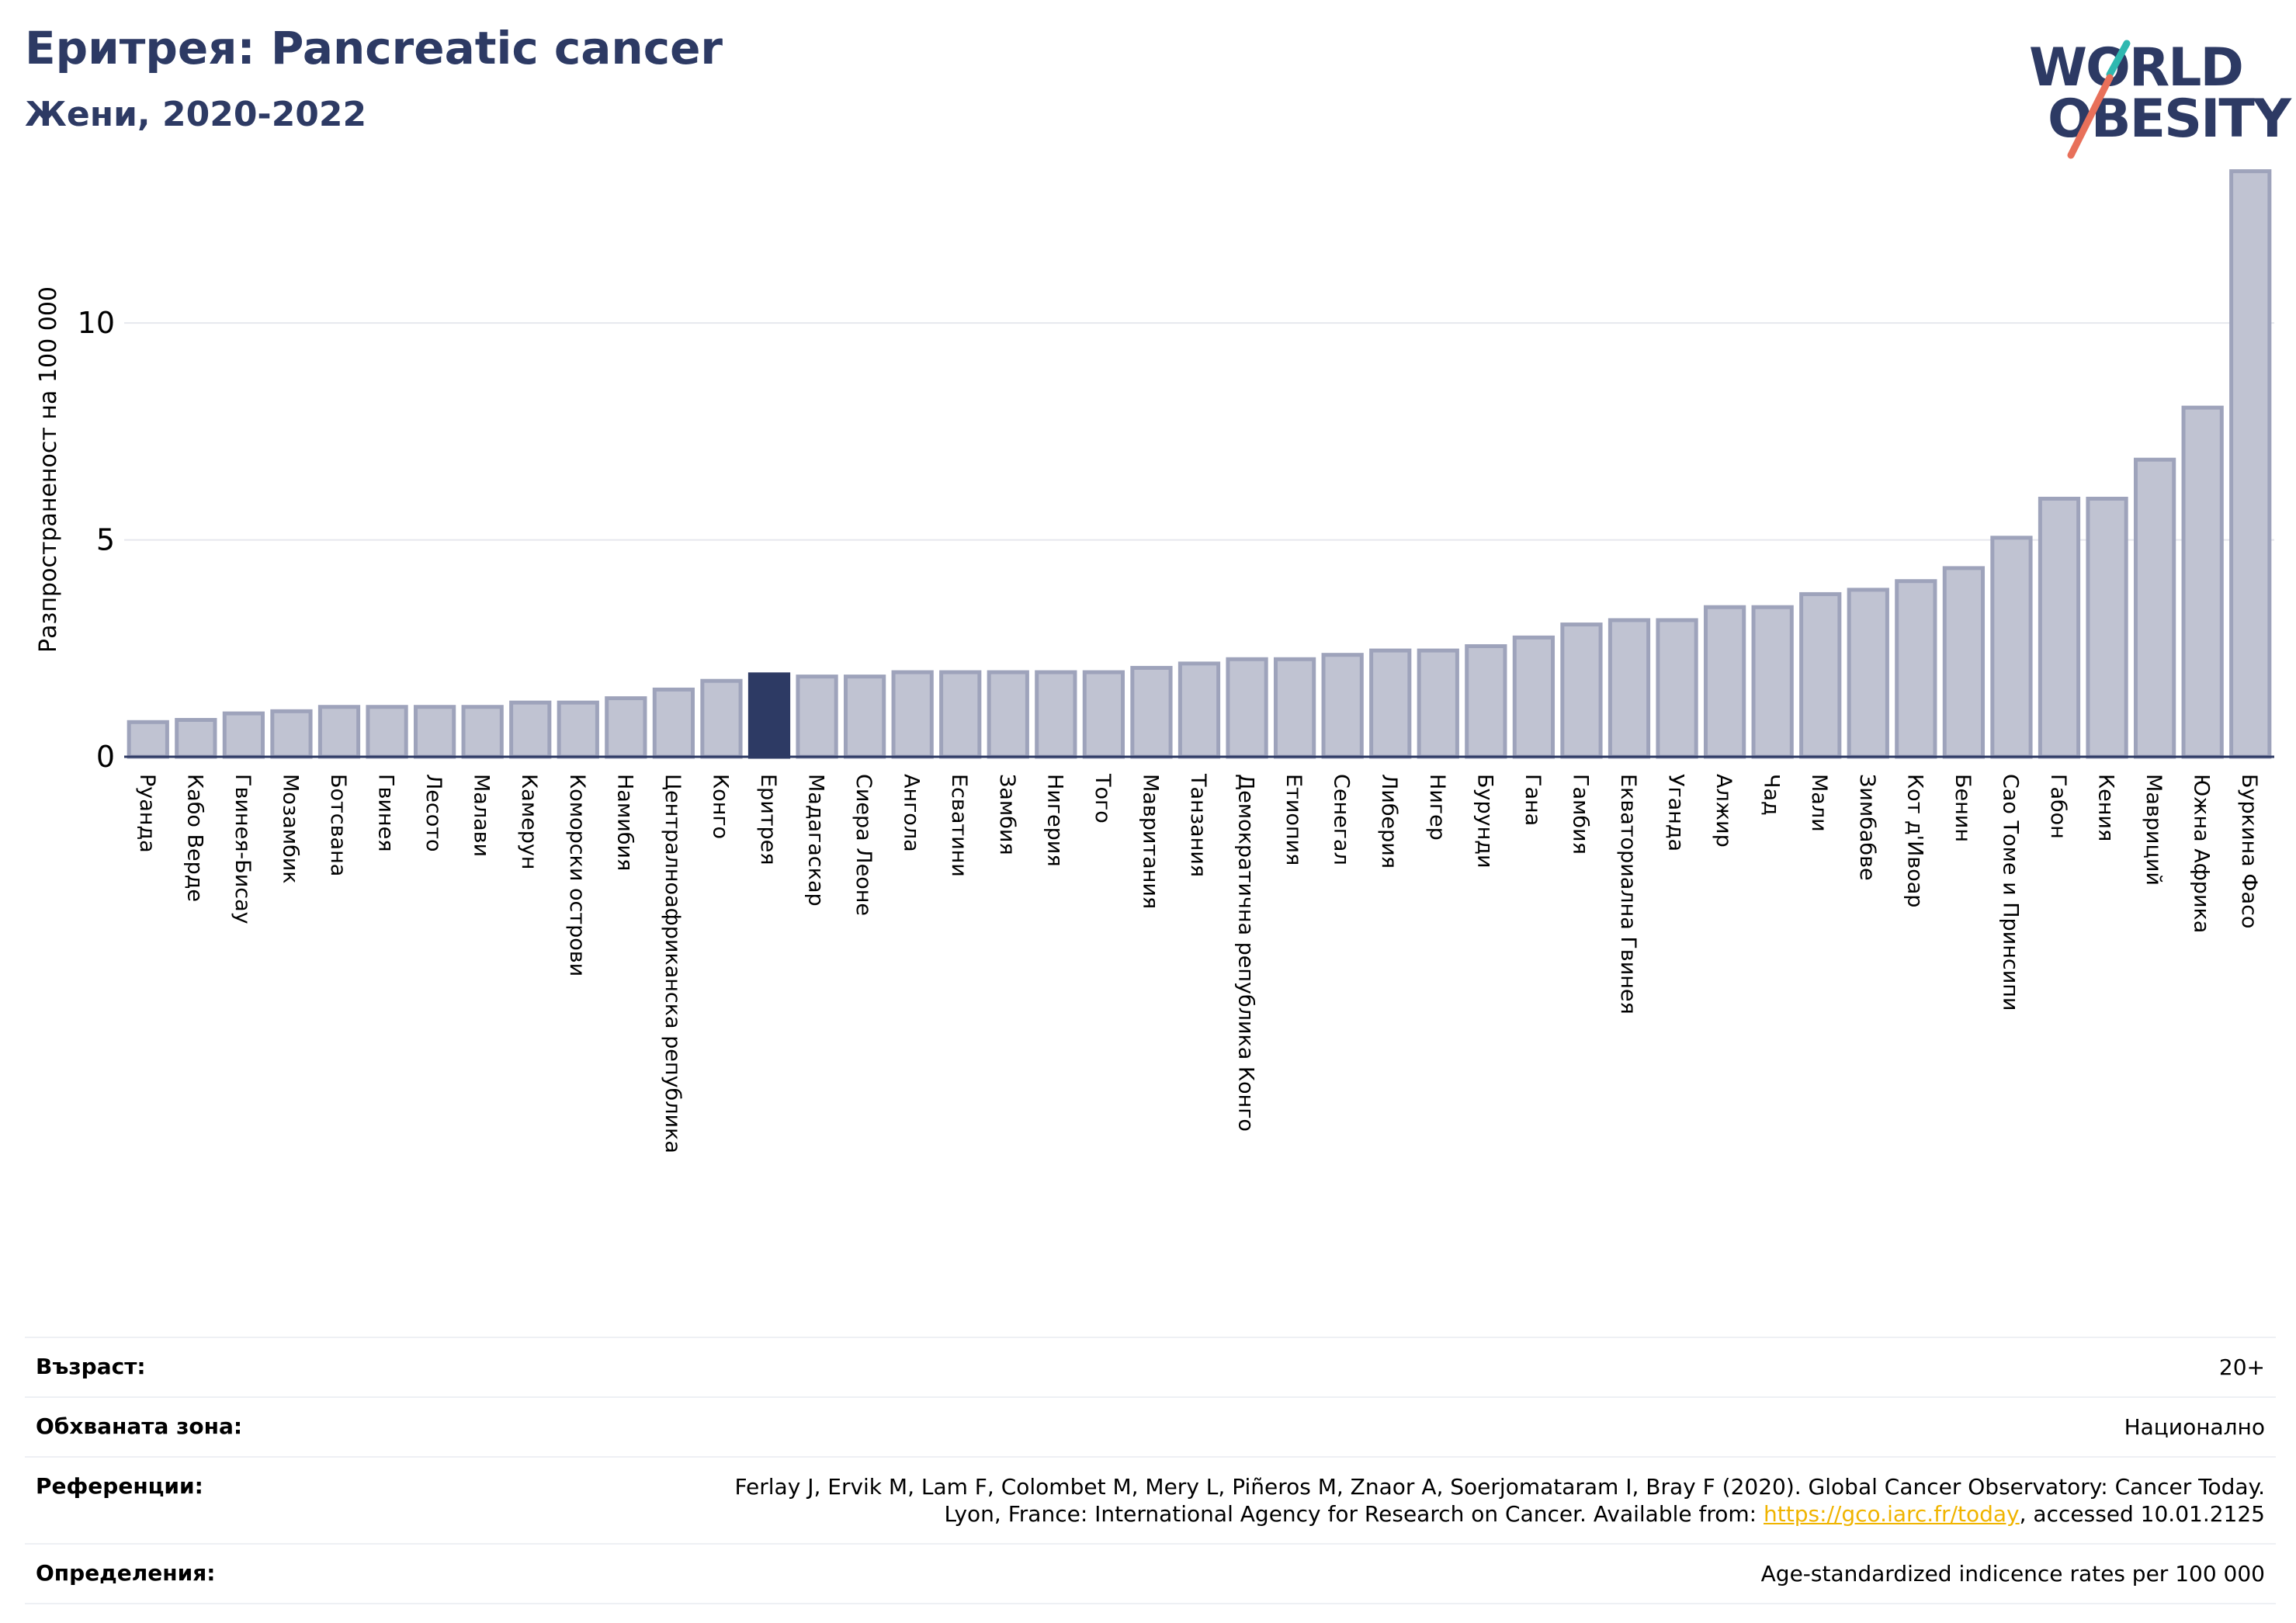 This screenshot has height=1623, width=2296. What do you see at coordinates (482, 815) in the screenshot?
I see `x-tick-label: Малави` at bounding box center [482, 815].